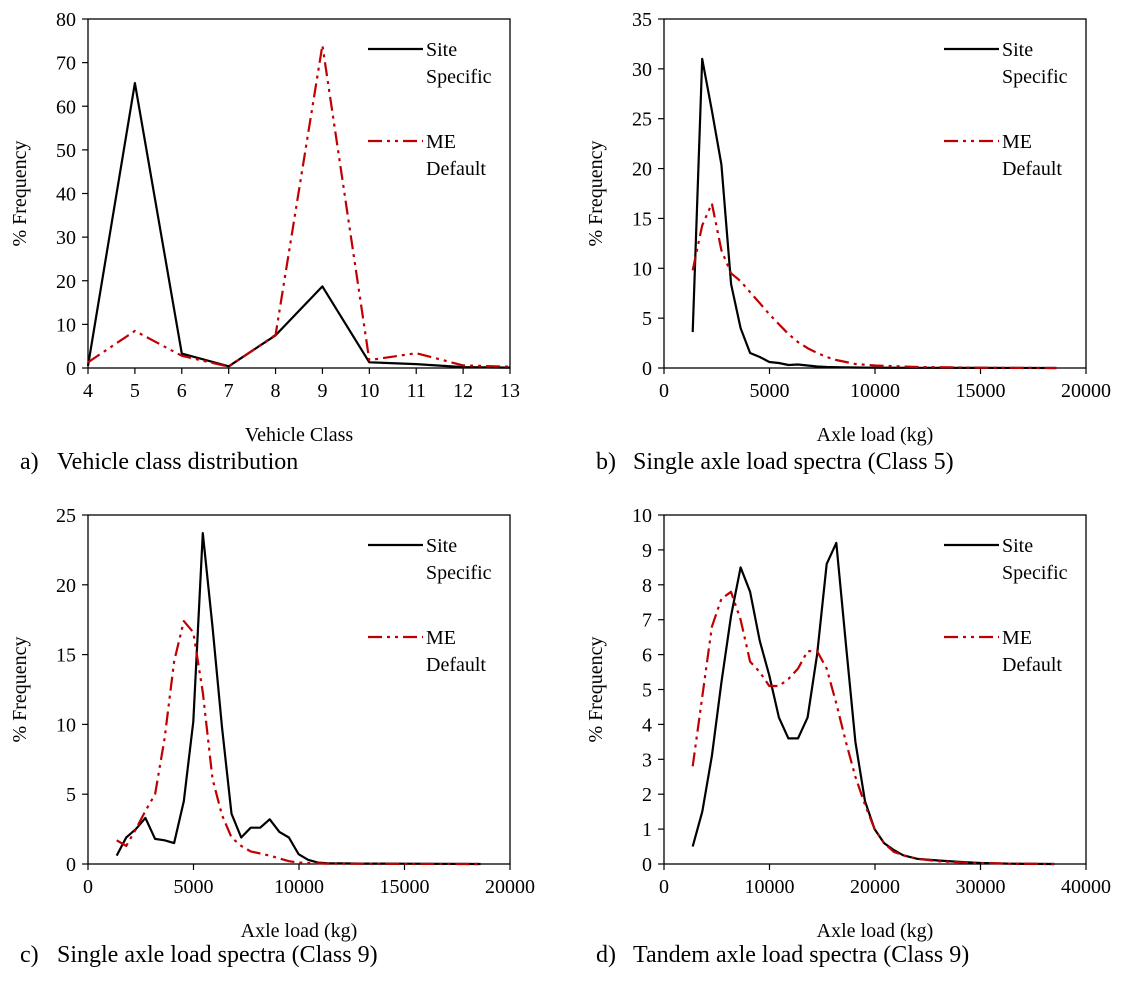 The image size is (1122, 988). What do you see at coordinates (299, 435) in the screenshot?
I see `x-axis-label: Vehicle Class` at bounding box center [299, 435].